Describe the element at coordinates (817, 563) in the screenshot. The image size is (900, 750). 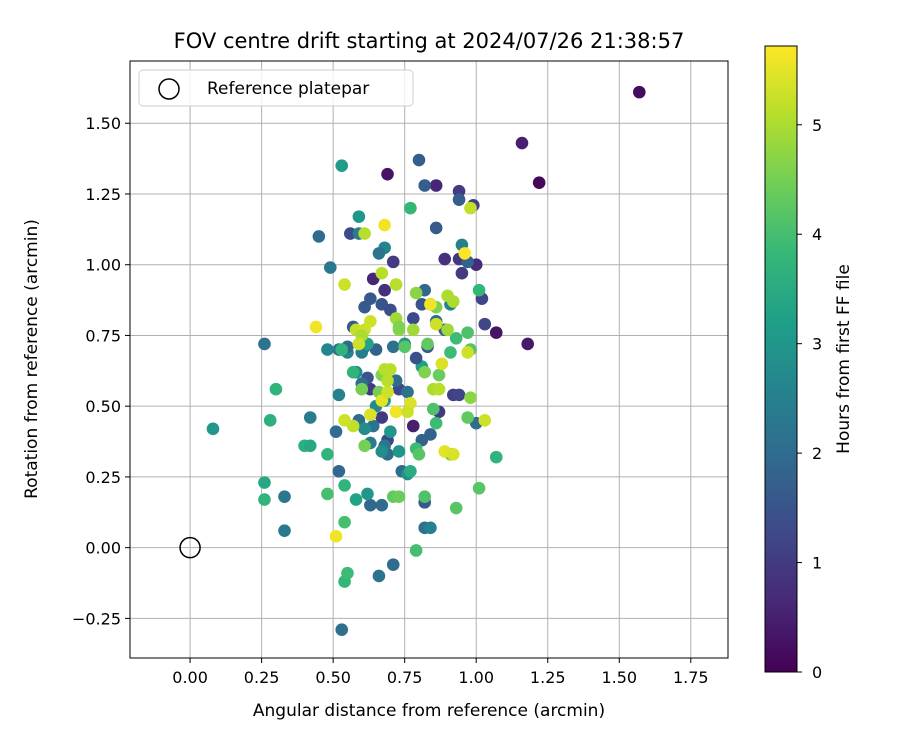
I see `colorbar-tick-label: 1` at that location.